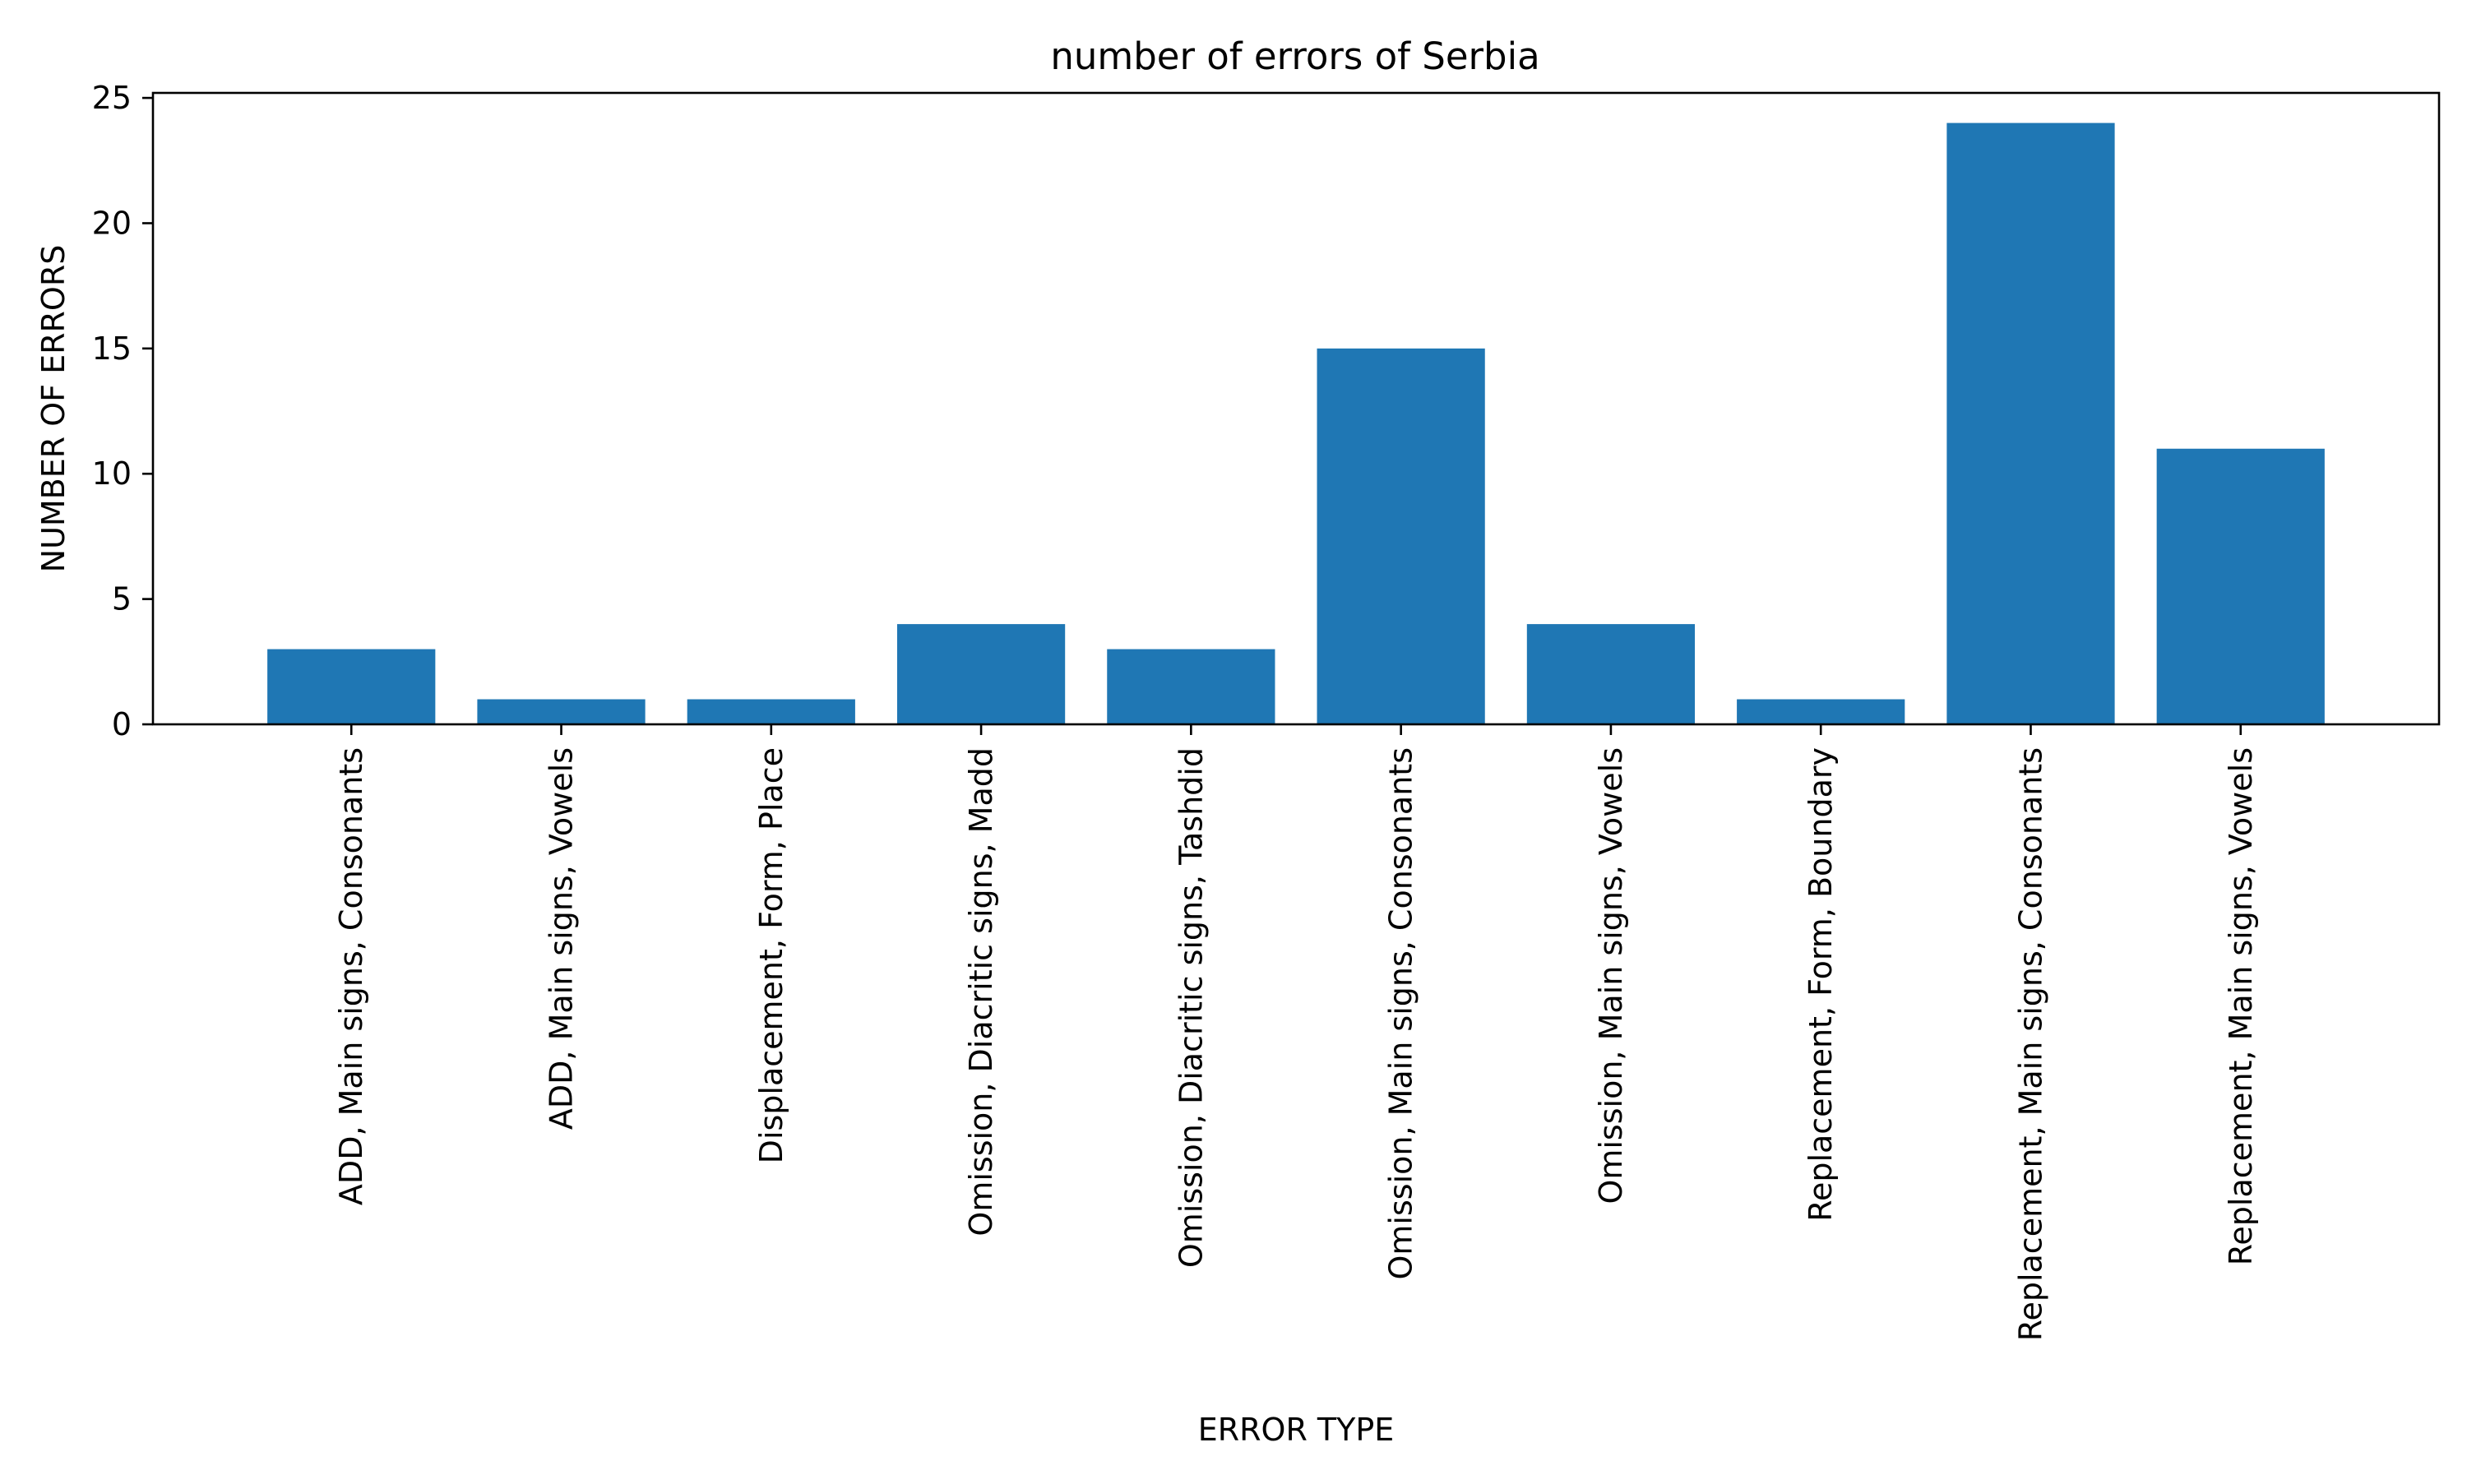 This screenshot has width=2467, height=1484. Describe the element at coordinates (1296, 1430) in the screenshot. I see `x-axis-label: ERROR TYPE` at that location.